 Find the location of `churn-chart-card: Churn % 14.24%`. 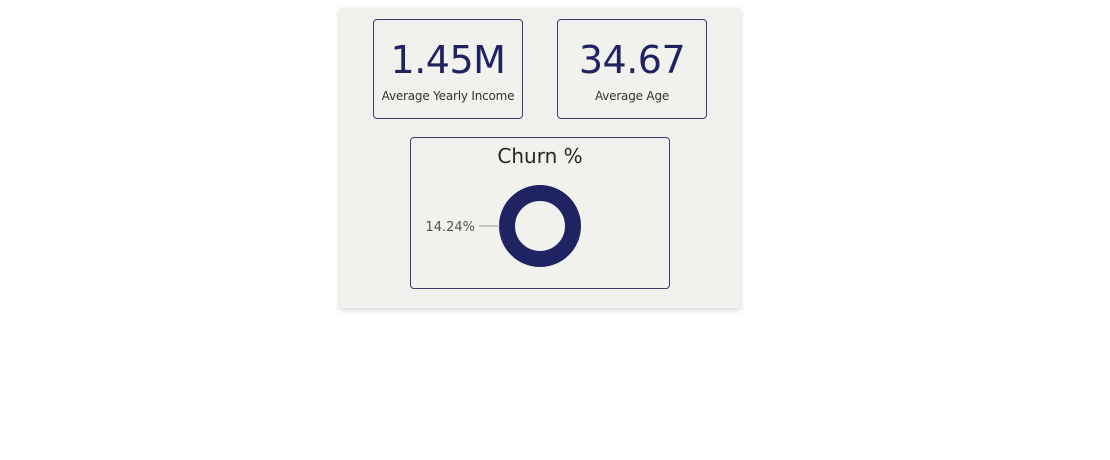

churn-chart-card: Churn % 14.24% is located at coordinates (540, 213).